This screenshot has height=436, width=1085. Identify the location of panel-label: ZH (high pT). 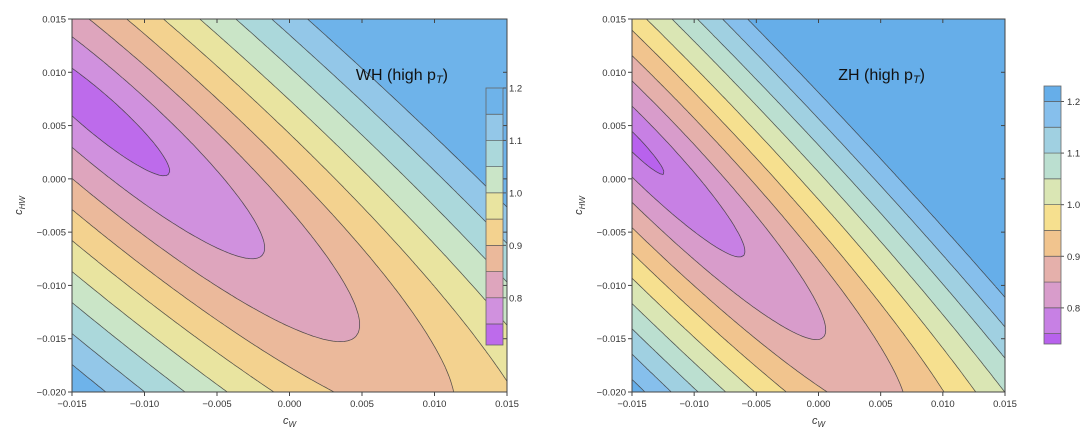
(881, 76).